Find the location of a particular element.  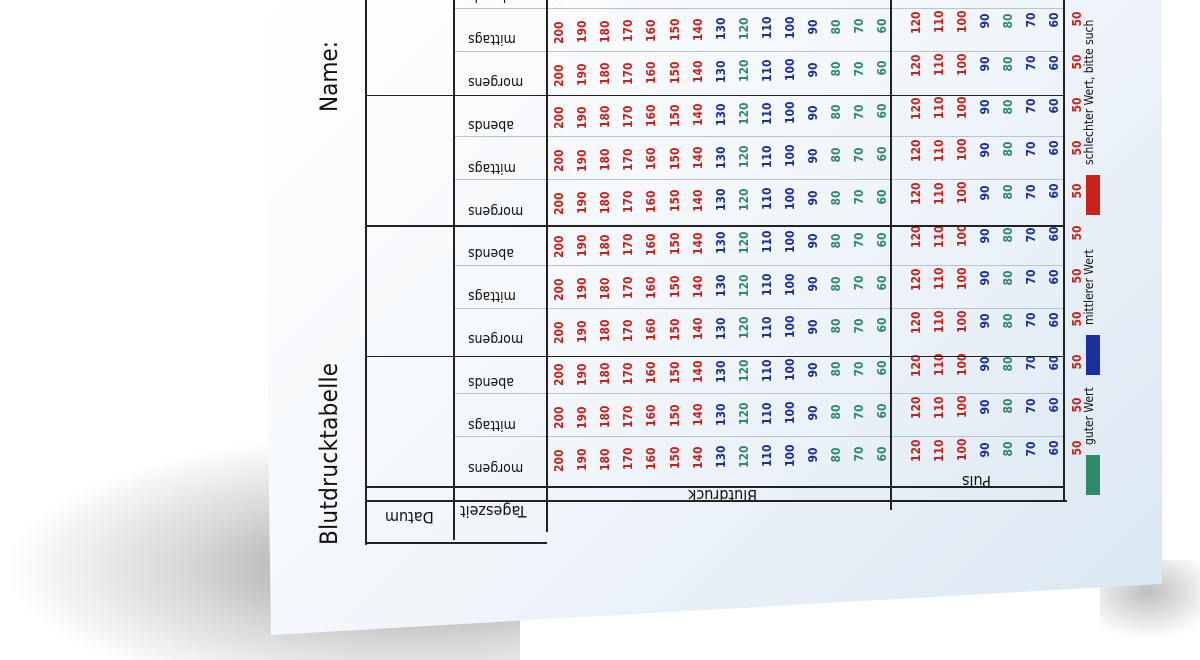

puls-value: 50 is located at coordinates (1077, 362).